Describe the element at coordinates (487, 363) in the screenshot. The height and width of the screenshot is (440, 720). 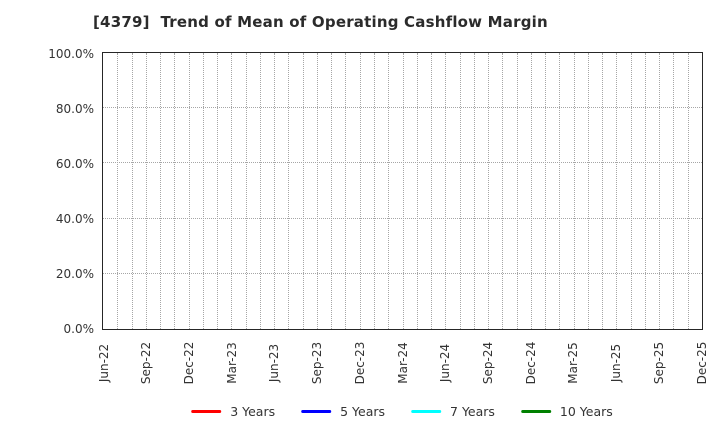
I see `x-tick-label: Sep-24` at that location.